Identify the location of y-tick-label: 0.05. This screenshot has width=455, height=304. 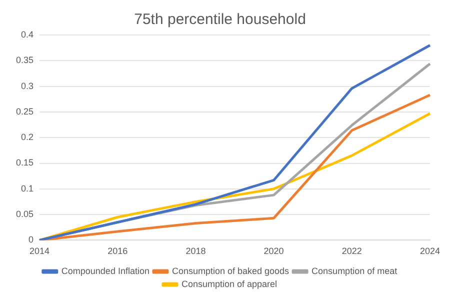
(25, 214).